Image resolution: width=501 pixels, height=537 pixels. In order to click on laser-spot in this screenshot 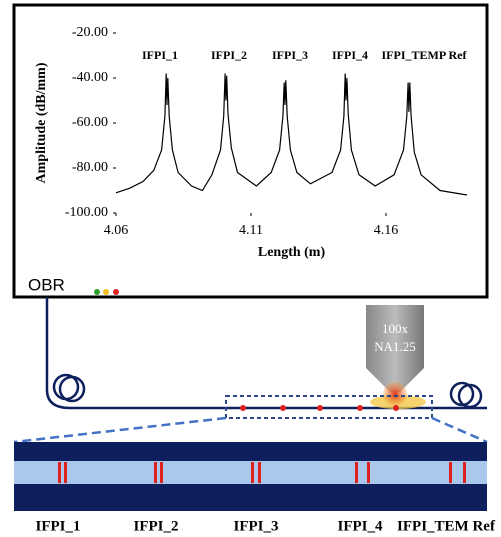, I will do `click(395, 394)`.